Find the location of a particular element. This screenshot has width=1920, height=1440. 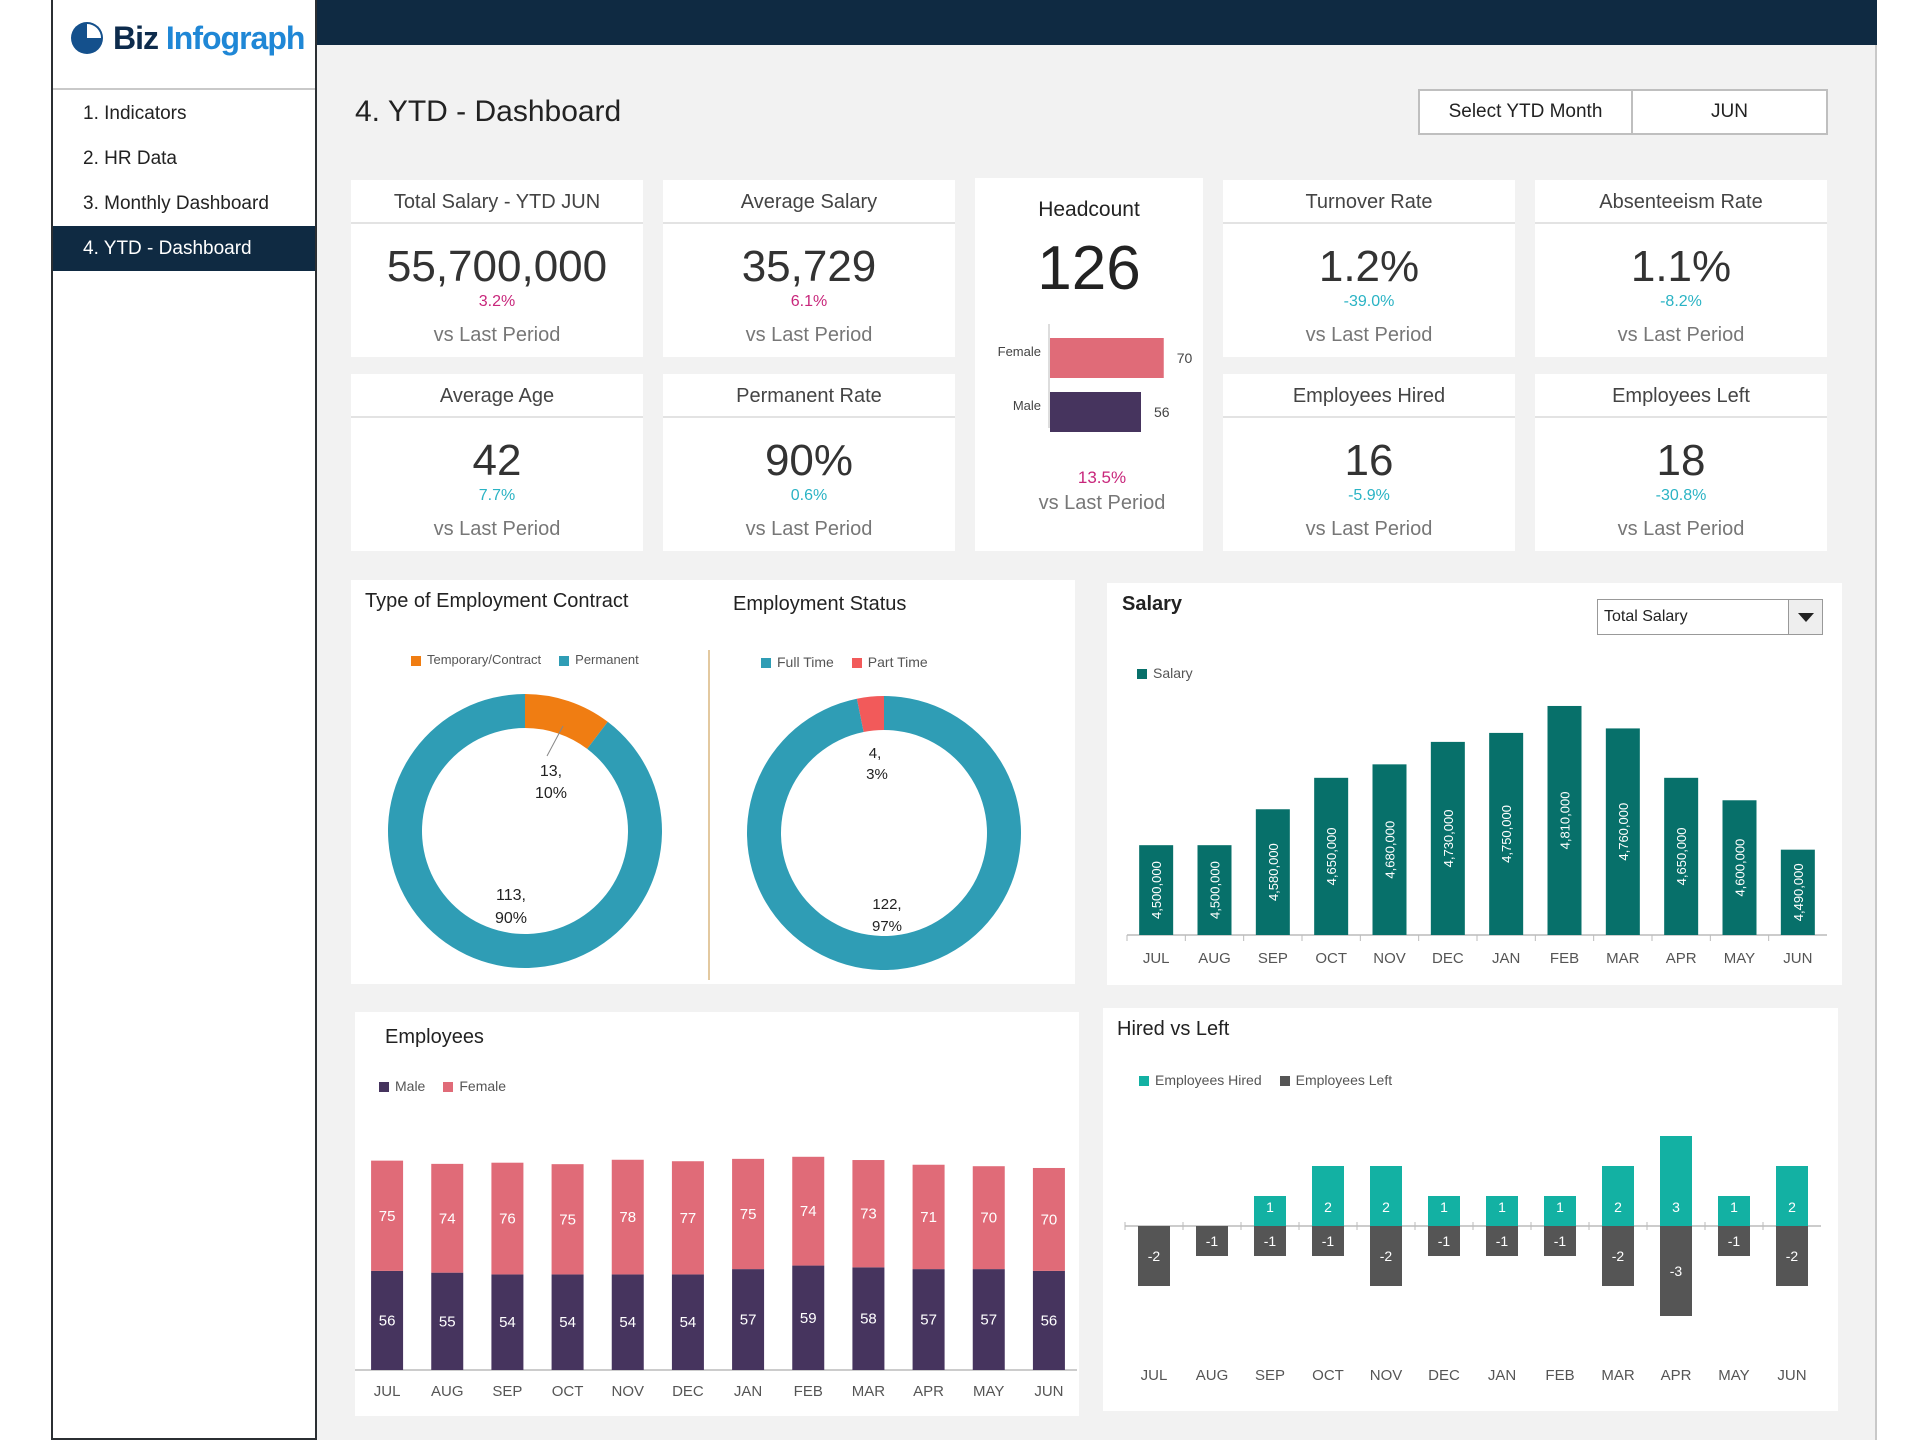

logo-text: Biz Infograph is located at coordinates (209, 38).